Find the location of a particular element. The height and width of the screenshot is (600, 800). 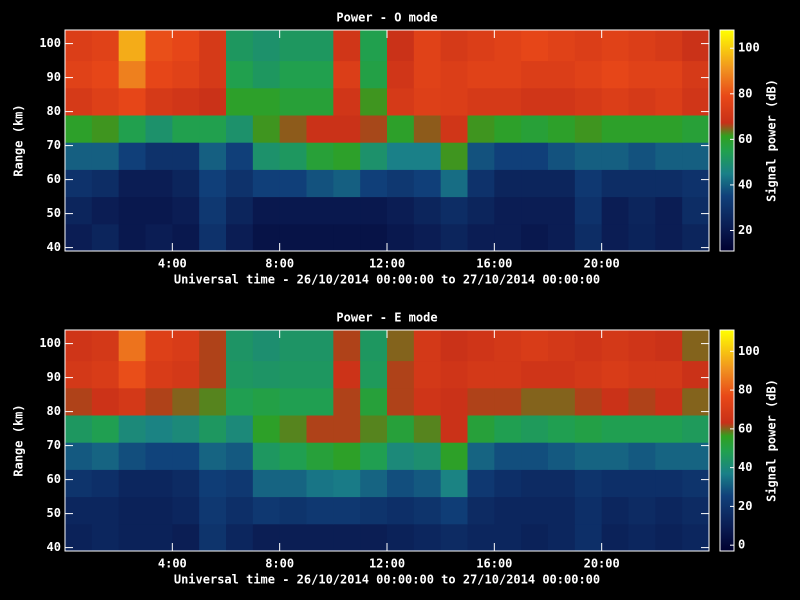

x-tick-label: 8:00 is located at coordinates (279, 264).